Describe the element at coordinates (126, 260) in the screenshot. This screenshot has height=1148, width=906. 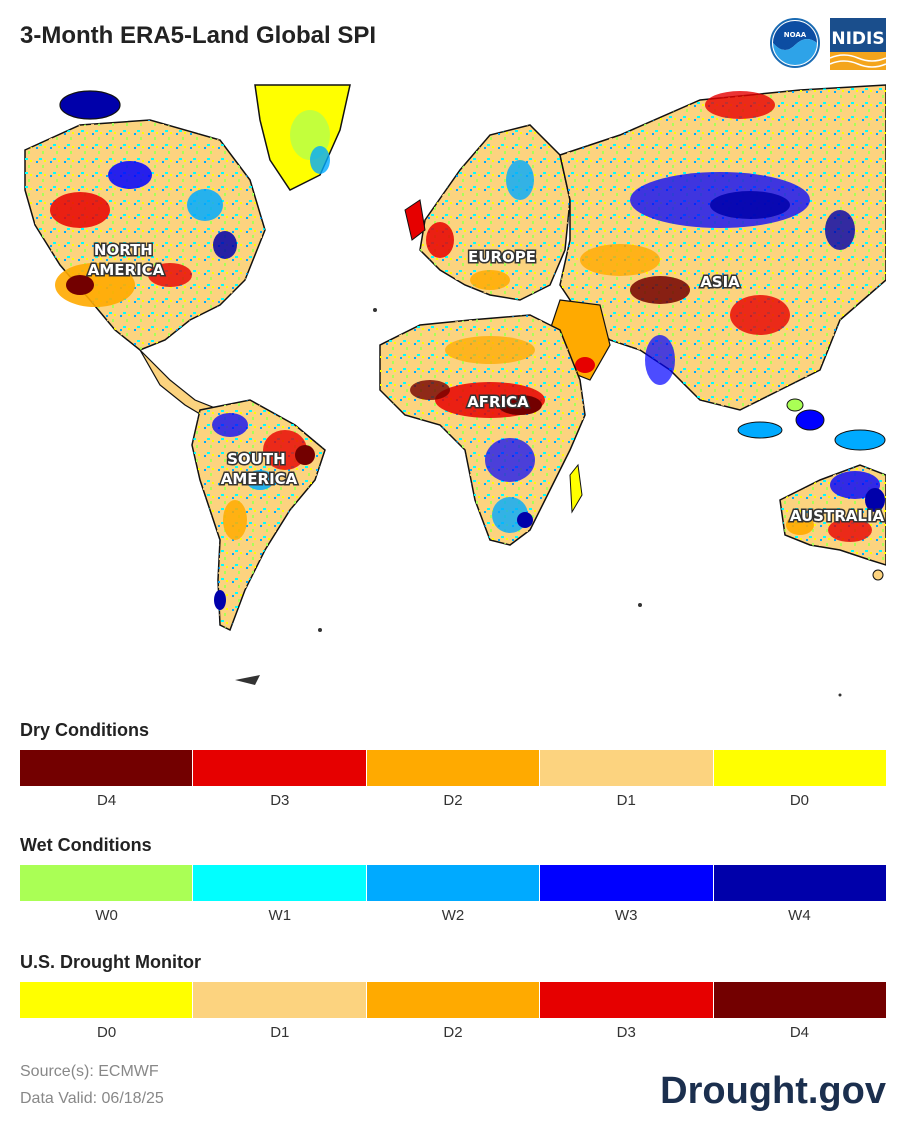
I see `label-north-america: NORTH AMERICA` at that location.